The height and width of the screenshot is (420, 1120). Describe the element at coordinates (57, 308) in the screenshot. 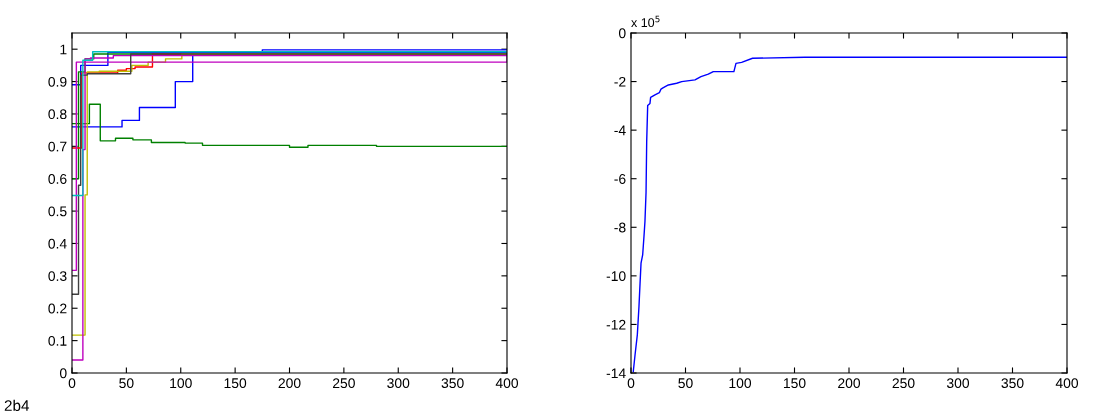

I see `y-tick-label: 0.2` at that location.